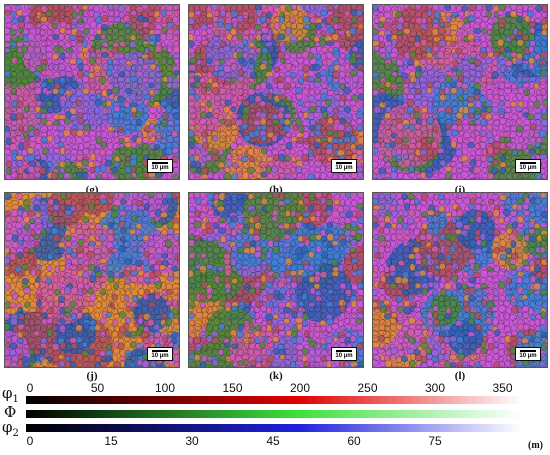 The height and width of the screenshot is (455, 550). Describe the element at coordinates (165, 388) in the screenshot. I see `tick-label: 100` at that location.